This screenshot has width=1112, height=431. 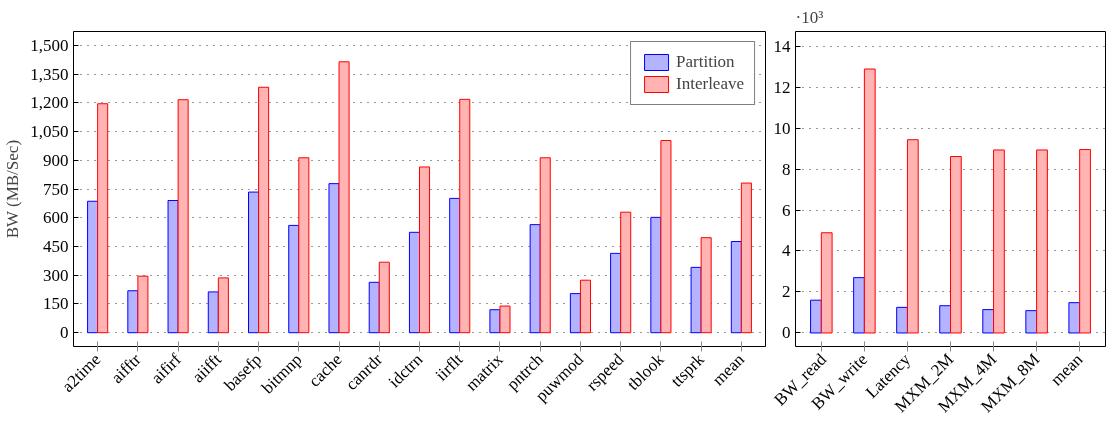 I want to click on y-tick-label: 900, so click(x=56, y=160).